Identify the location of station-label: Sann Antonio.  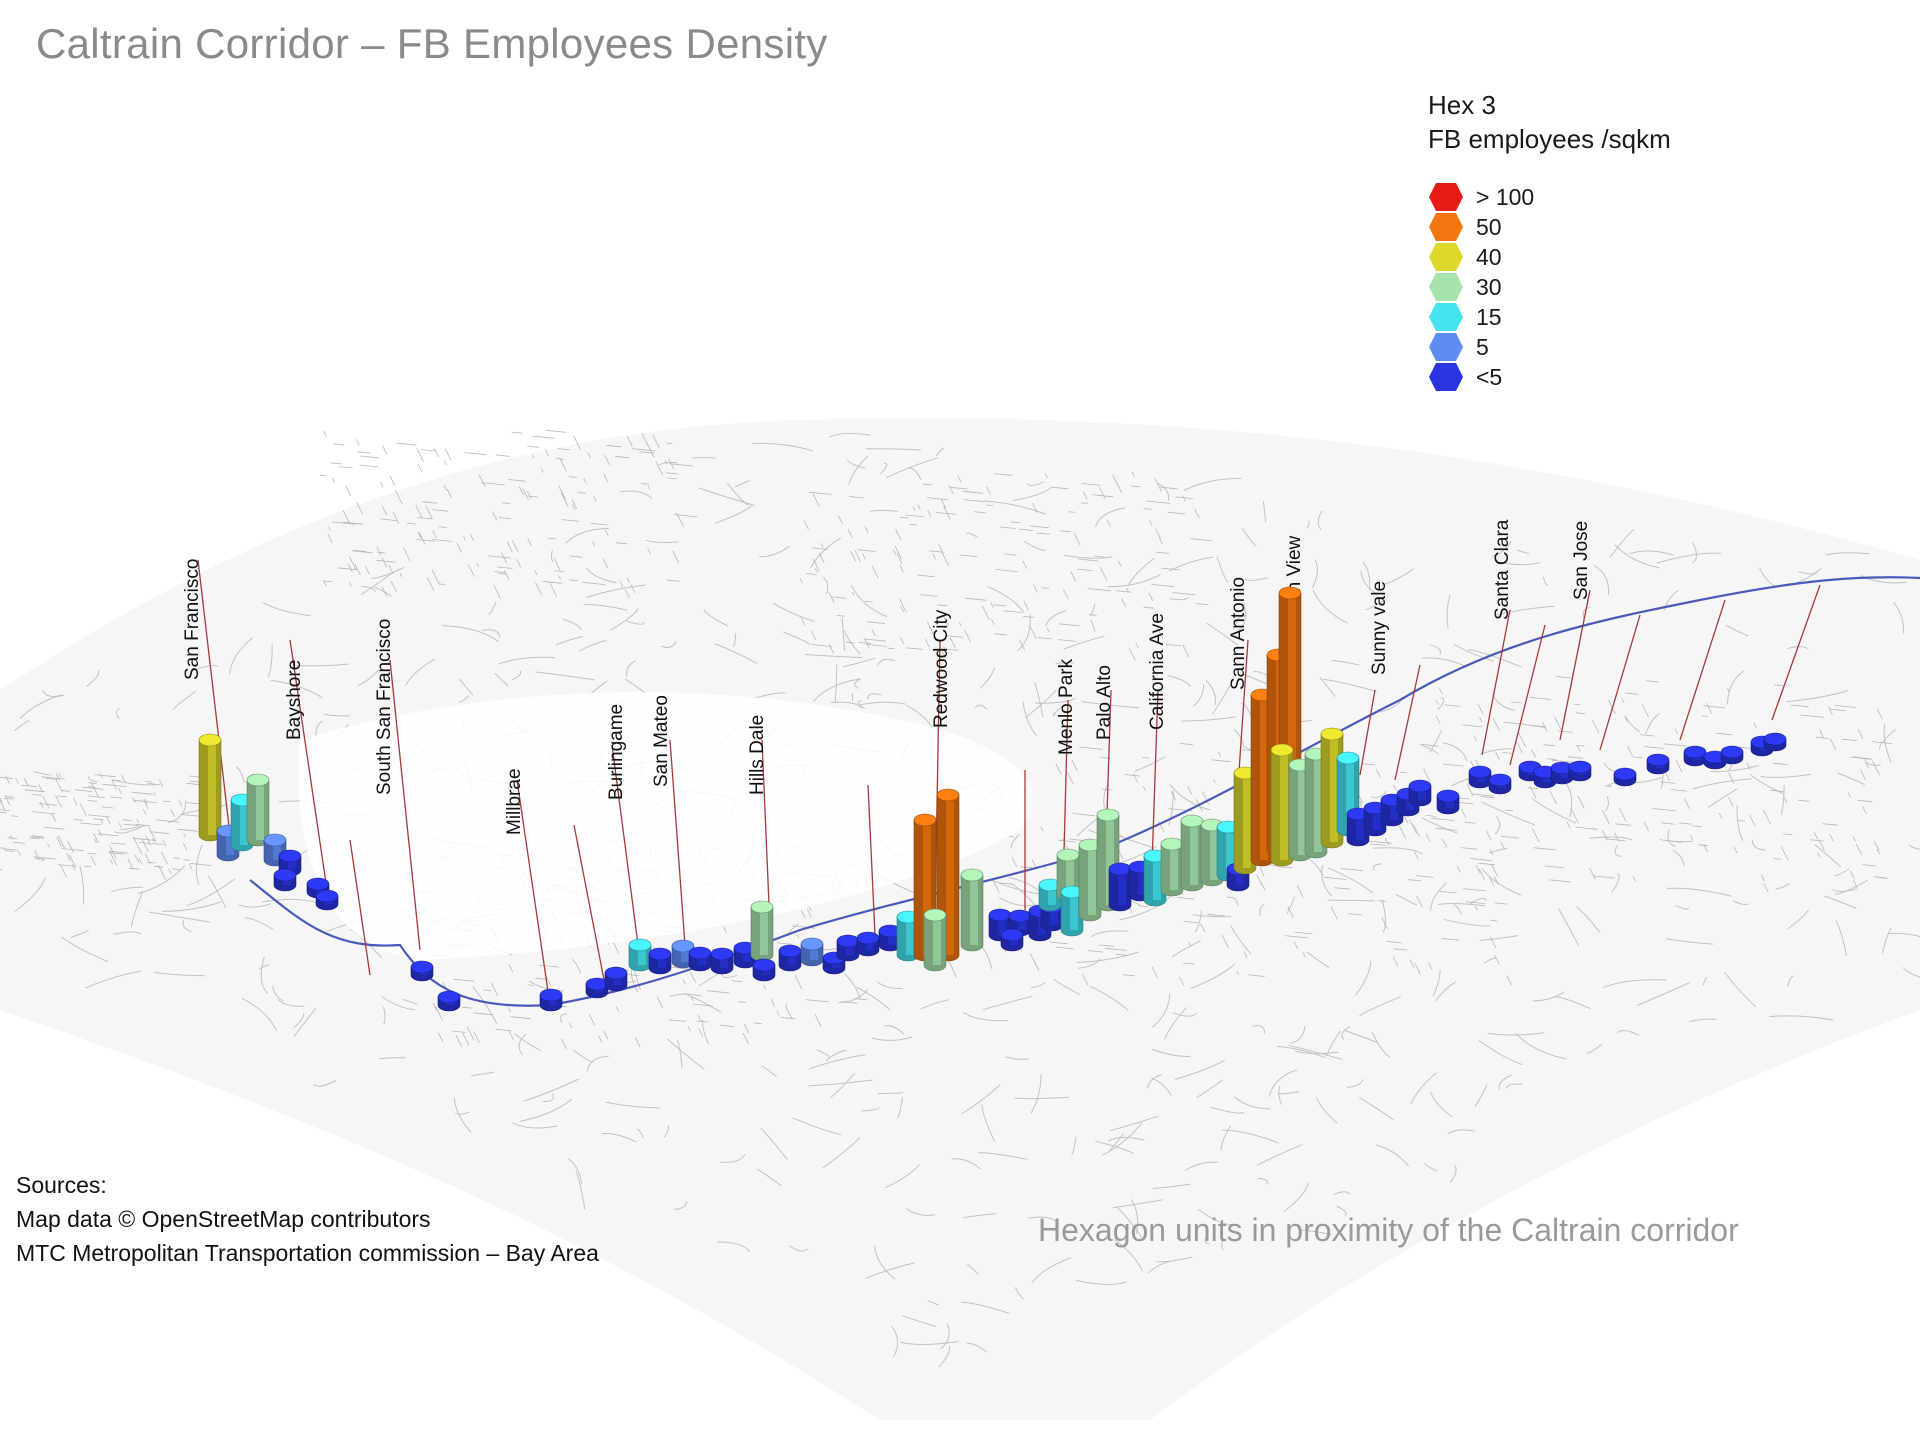
(1238, 633).